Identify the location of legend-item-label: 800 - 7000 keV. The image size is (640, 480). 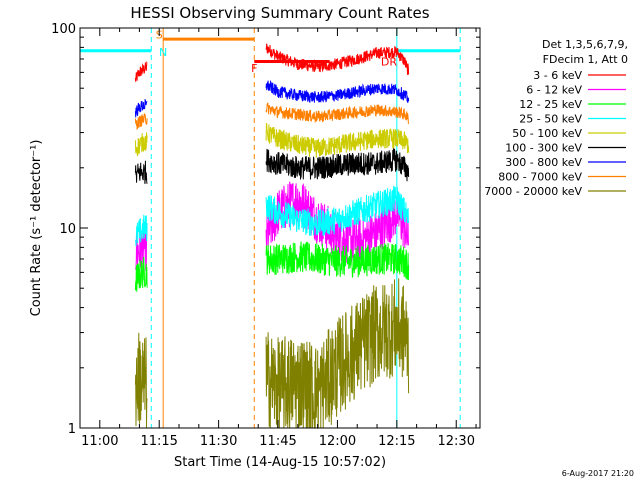
(540, 177).